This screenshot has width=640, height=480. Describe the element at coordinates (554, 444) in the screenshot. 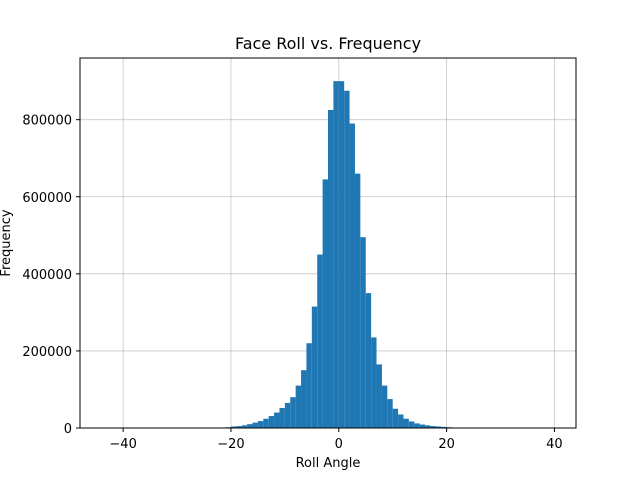

I see `x-tick-label: 40` at that location.